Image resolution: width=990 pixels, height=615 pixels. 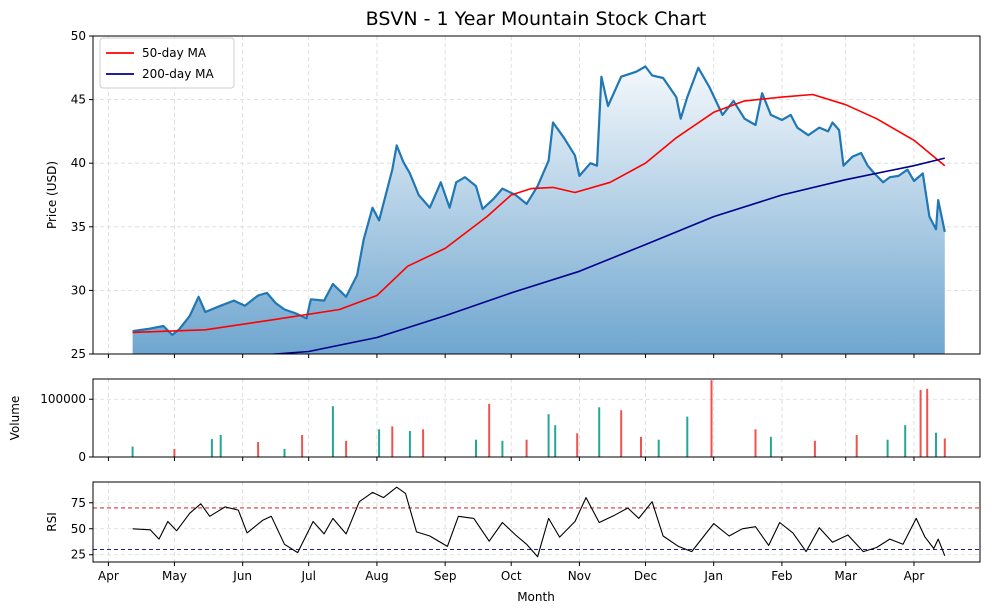 I want to click on x-tick-label: Oct, so click(x=511, y=576).